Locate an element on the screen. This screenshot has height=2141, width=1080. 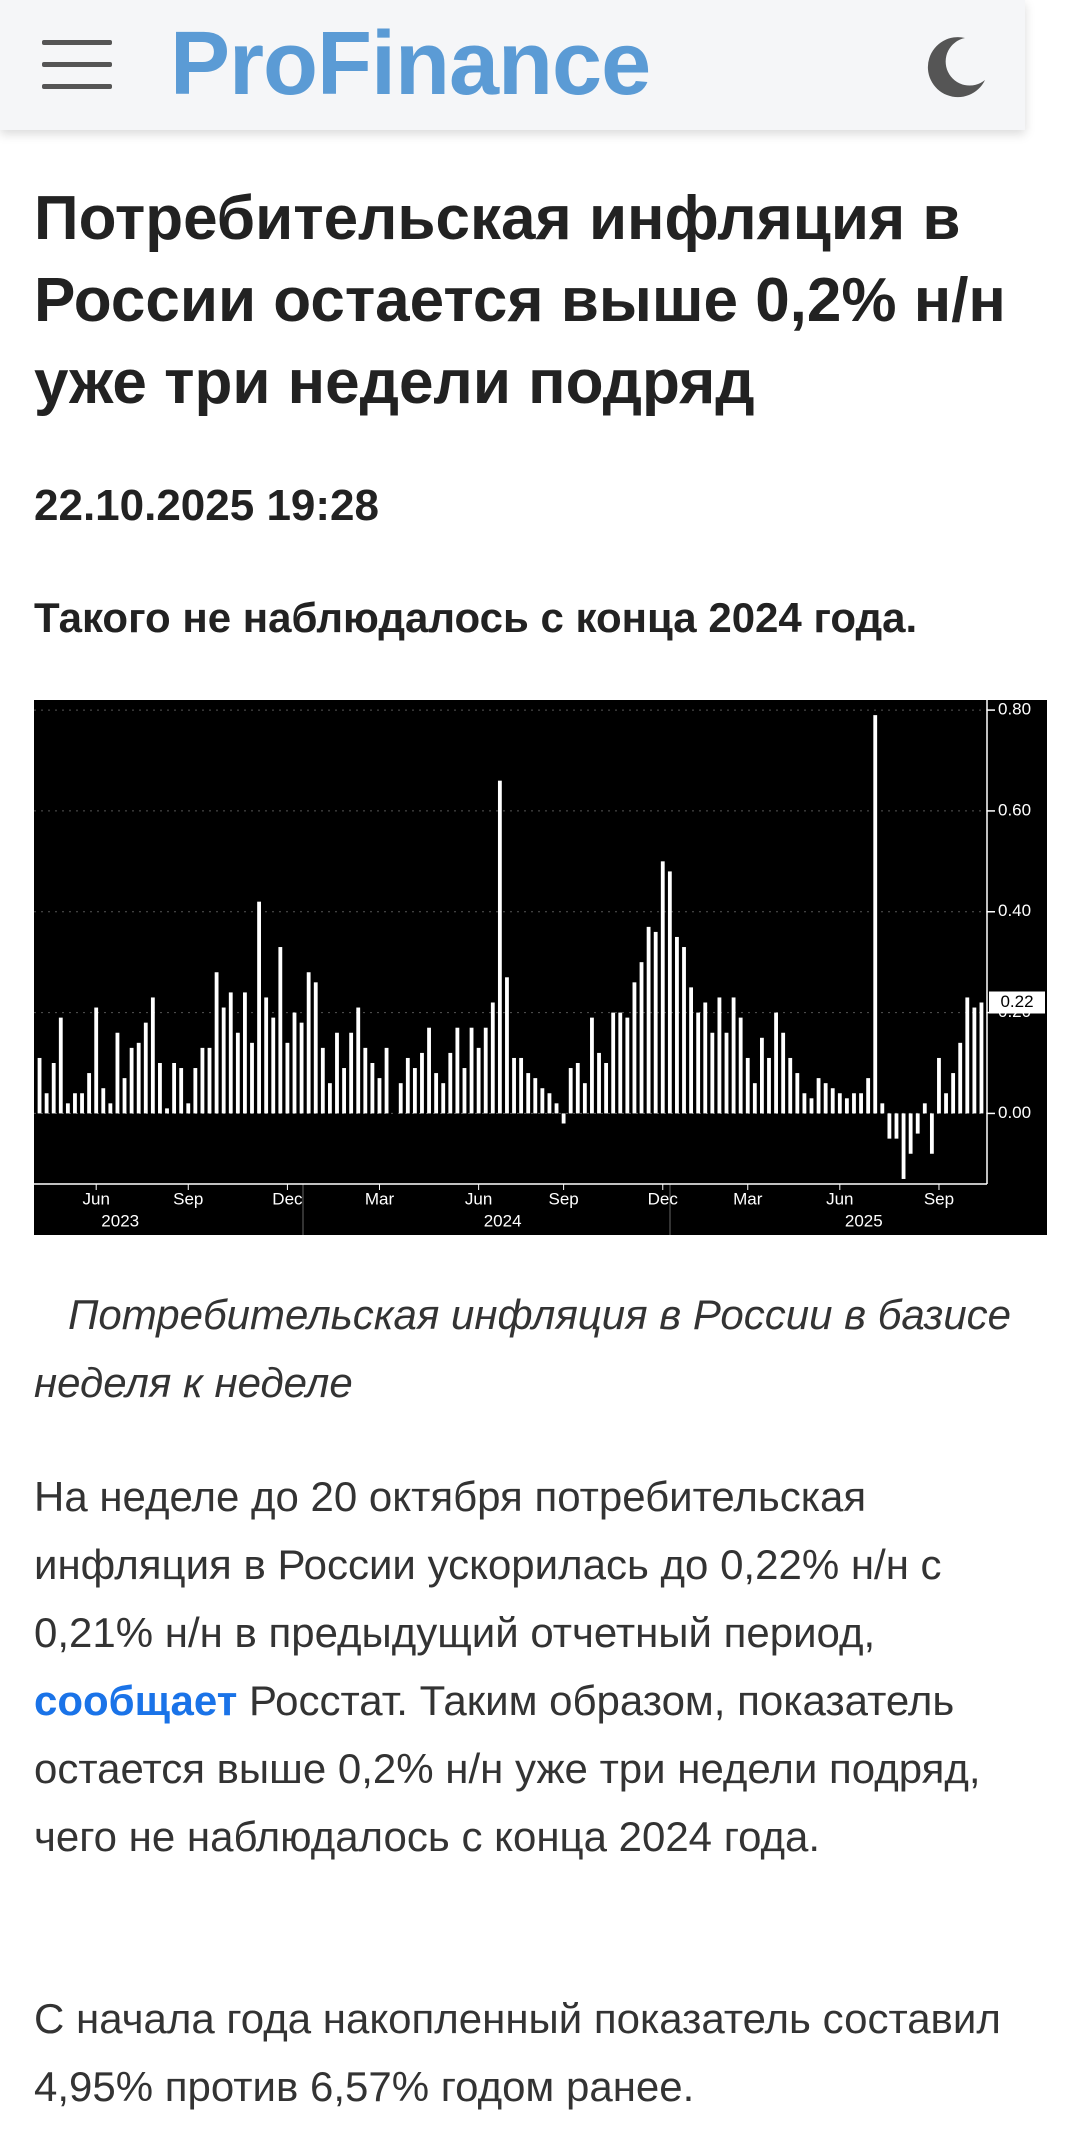
y-tick-label: 0.00 is located at coordinates (1014, 1112).